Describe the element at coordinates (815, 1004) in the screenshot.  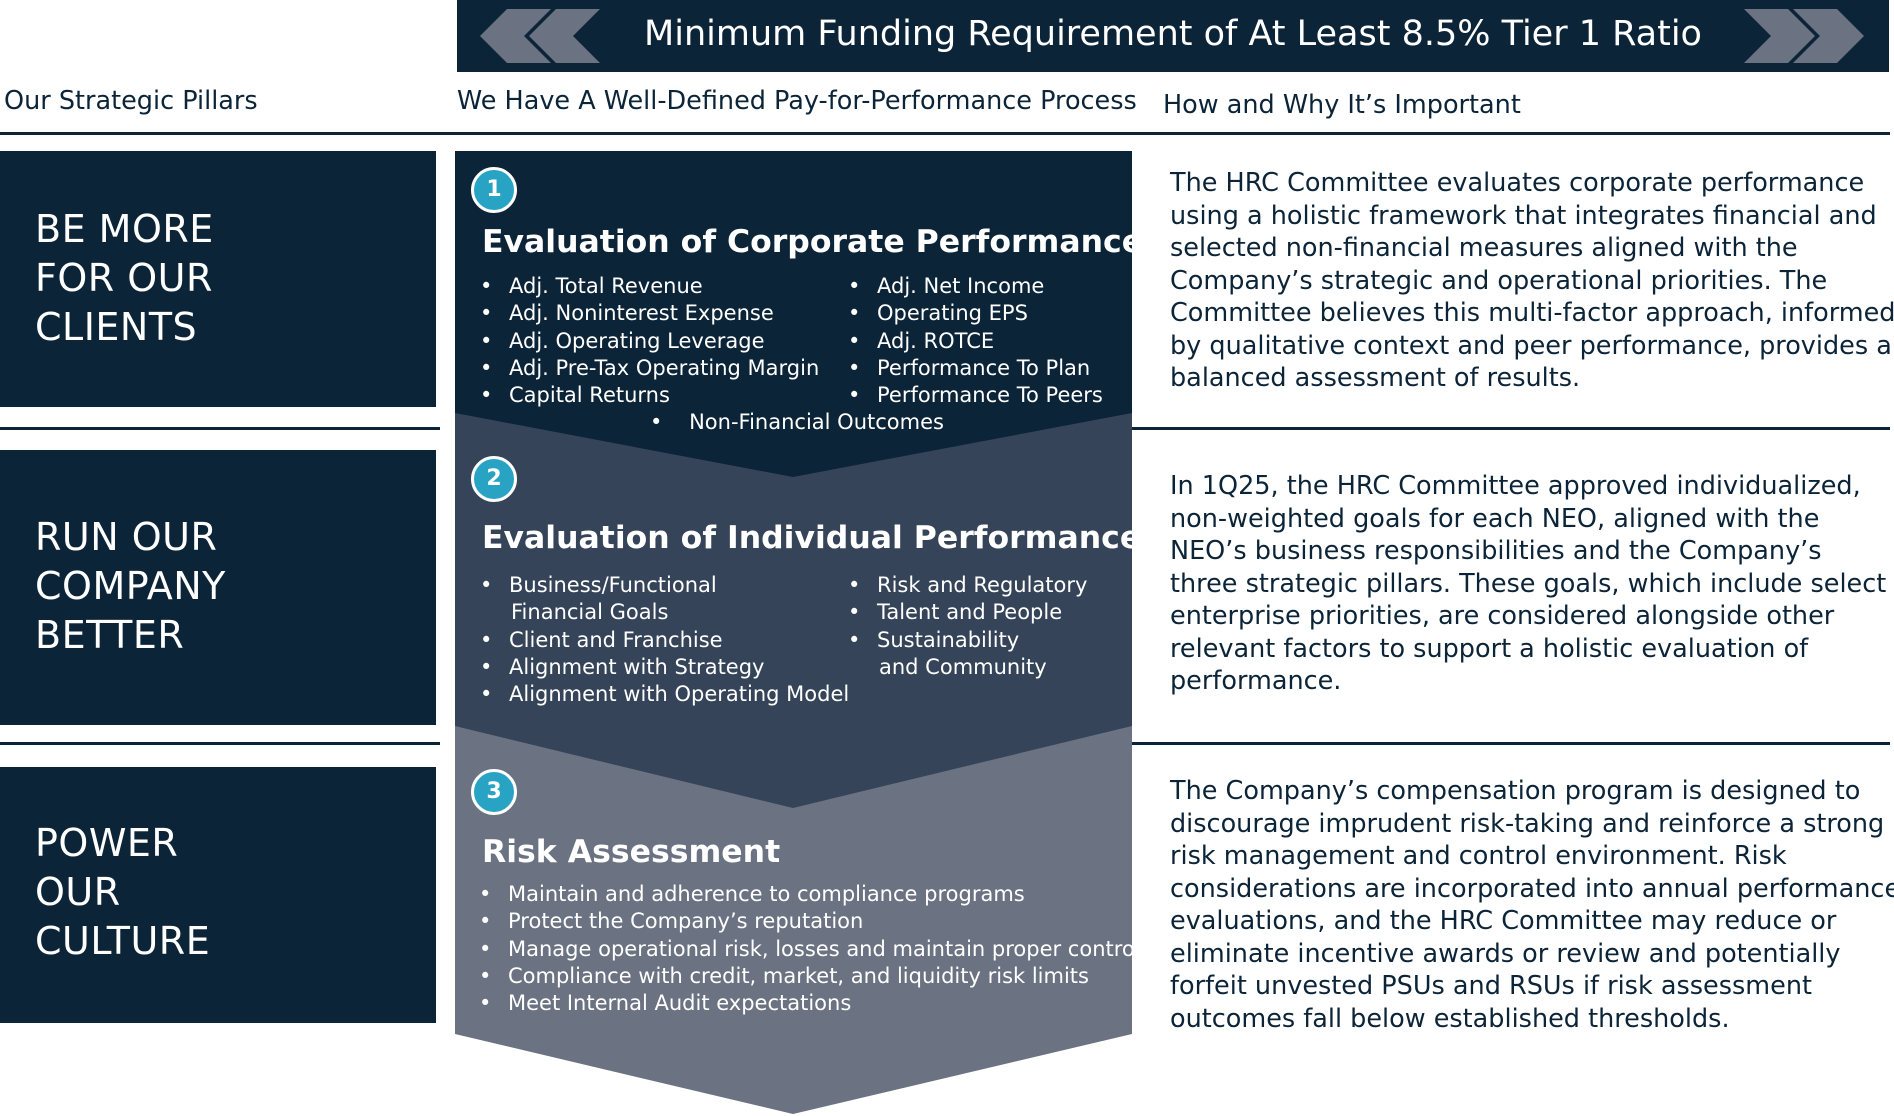
I see `list-item: Meet Internal Audit expectations` at that location.